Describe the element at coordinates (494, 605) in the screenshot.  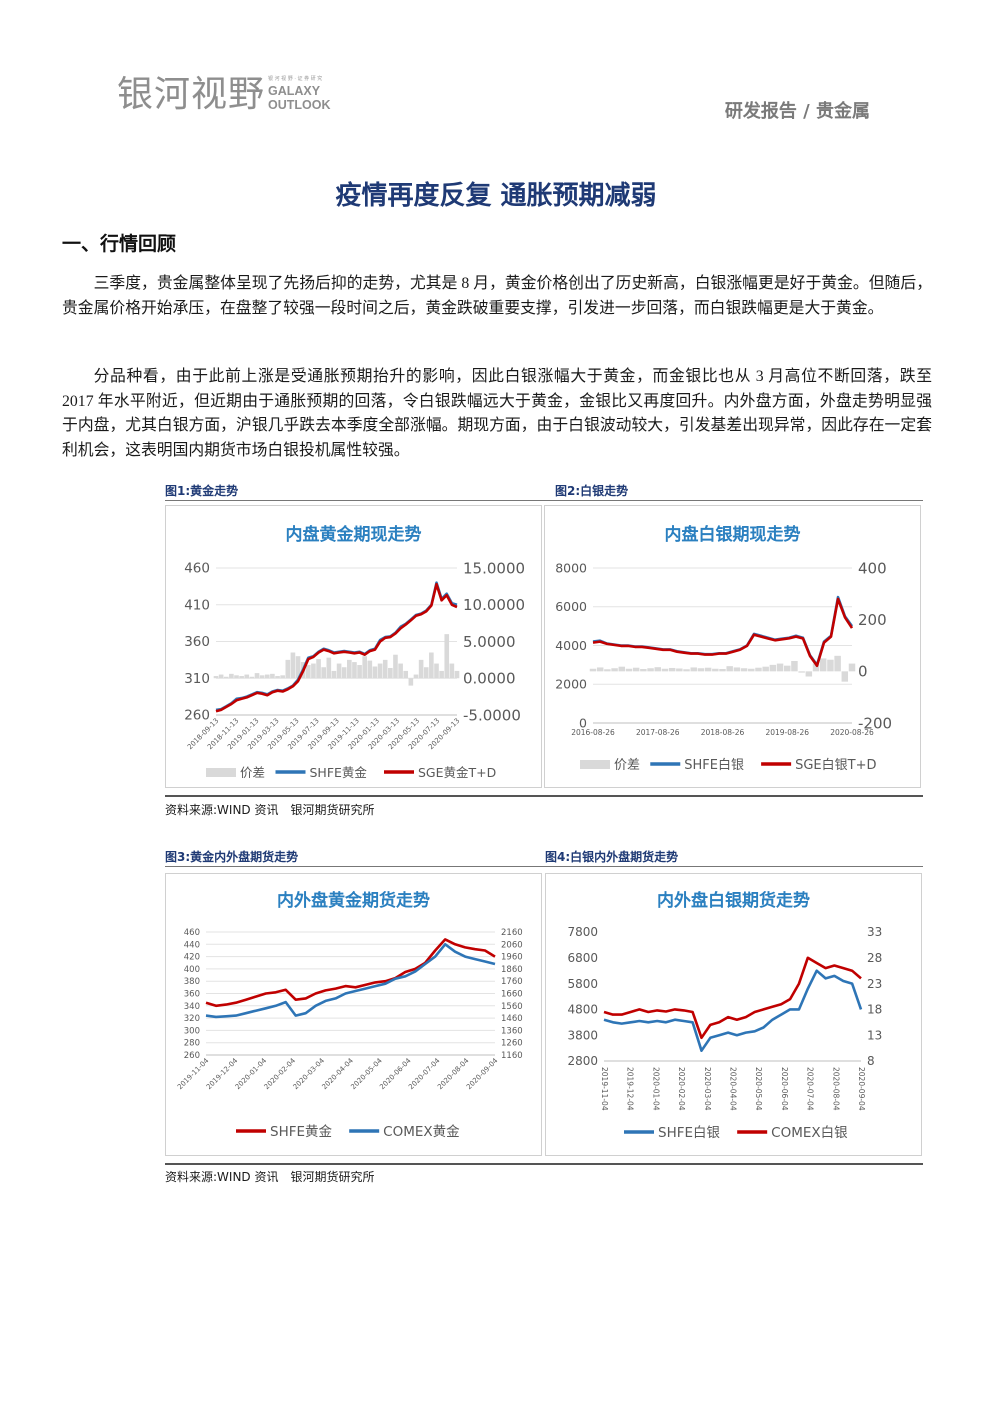
I see `chart-1-ytick-right: 10.0000` at that location.